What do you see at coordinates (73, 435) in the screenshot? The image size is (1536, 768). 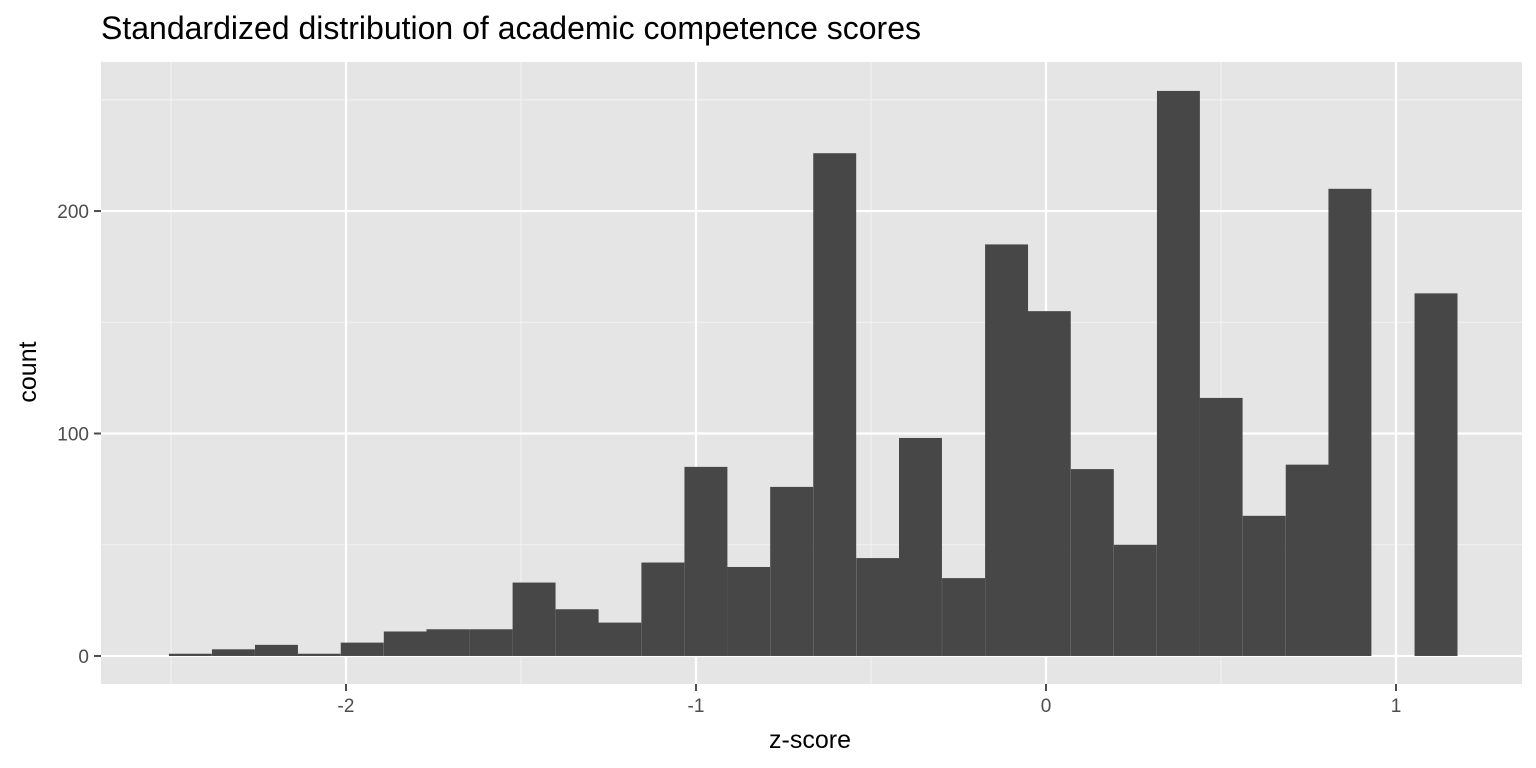 I see `y-tick-label: 100` at bounding box center [73, 435].